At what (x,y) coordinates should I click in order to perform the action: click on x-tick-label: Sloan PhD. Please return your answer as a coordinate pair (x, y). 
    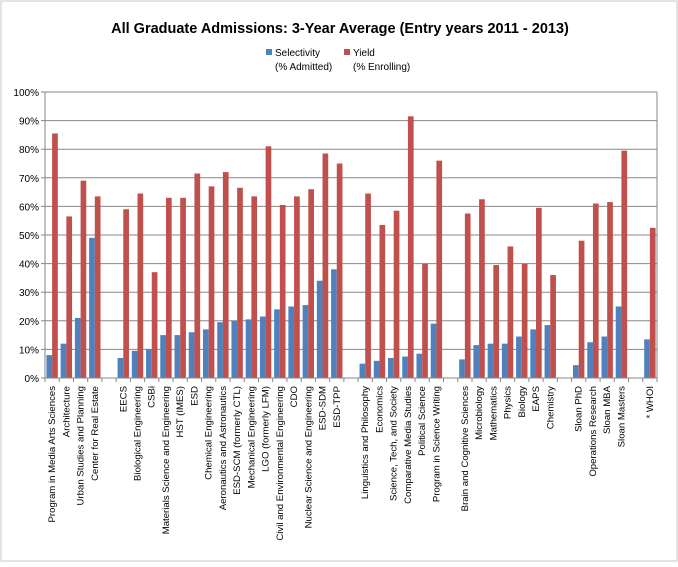
    Looking at the image, I should click on (579, 409).